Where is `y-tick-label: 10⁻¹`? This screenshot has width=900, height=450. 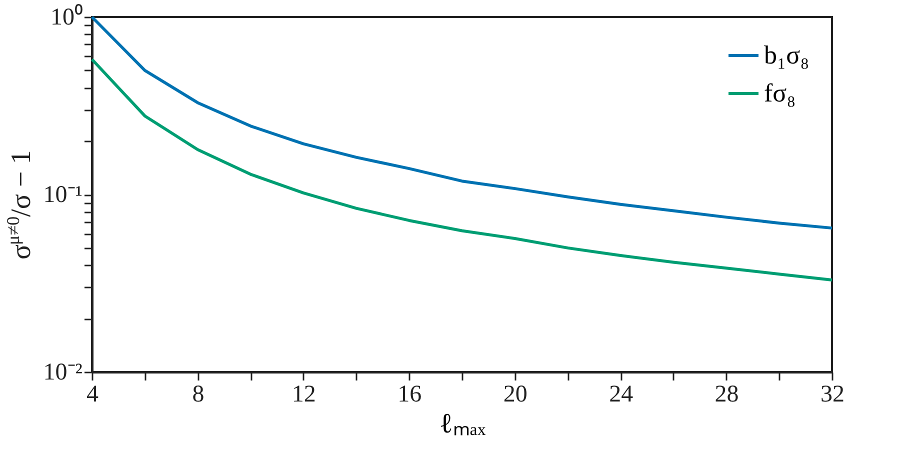 y-tick-label: 10⁻¹ is located at coordinates (62, 195).